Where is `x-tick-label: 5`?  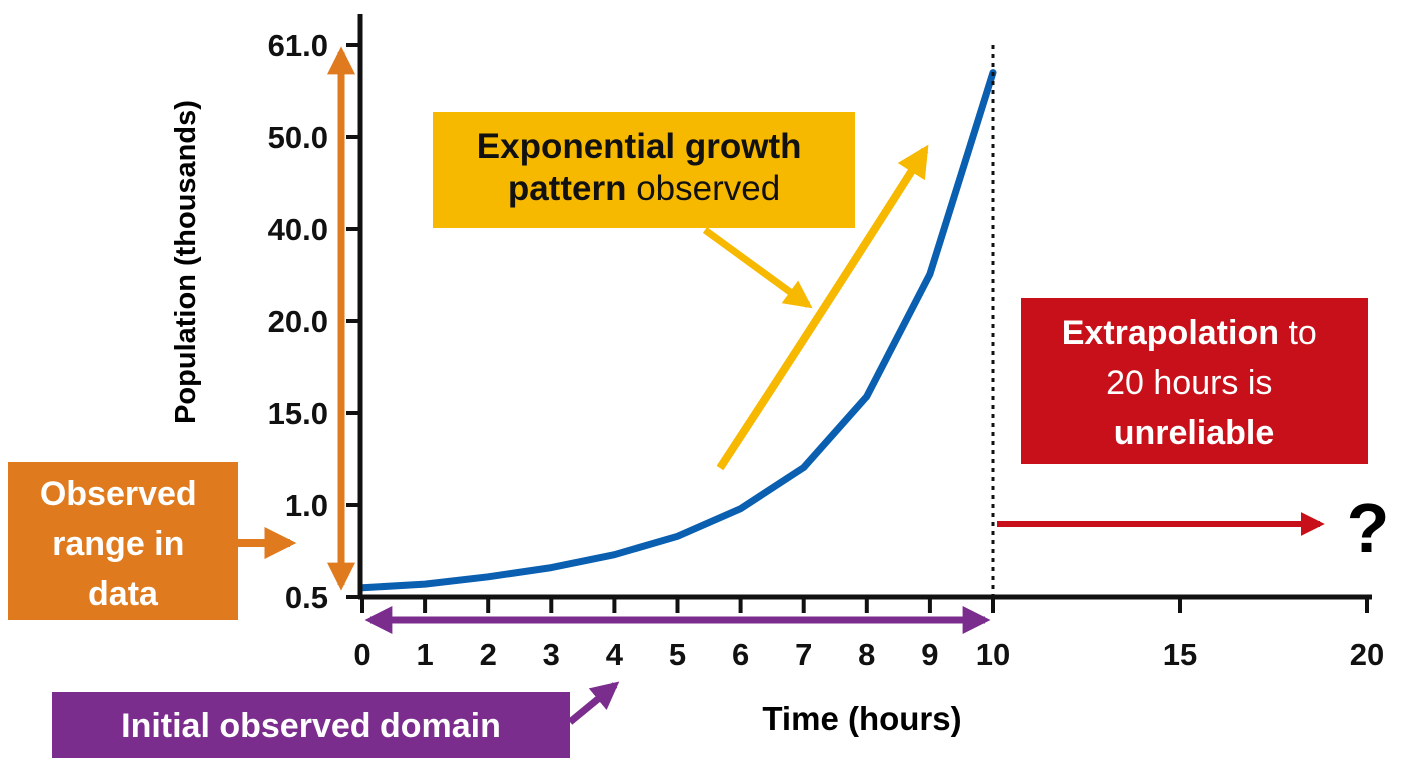 x-tick-label: 5 is located at coordinates (677, 654).